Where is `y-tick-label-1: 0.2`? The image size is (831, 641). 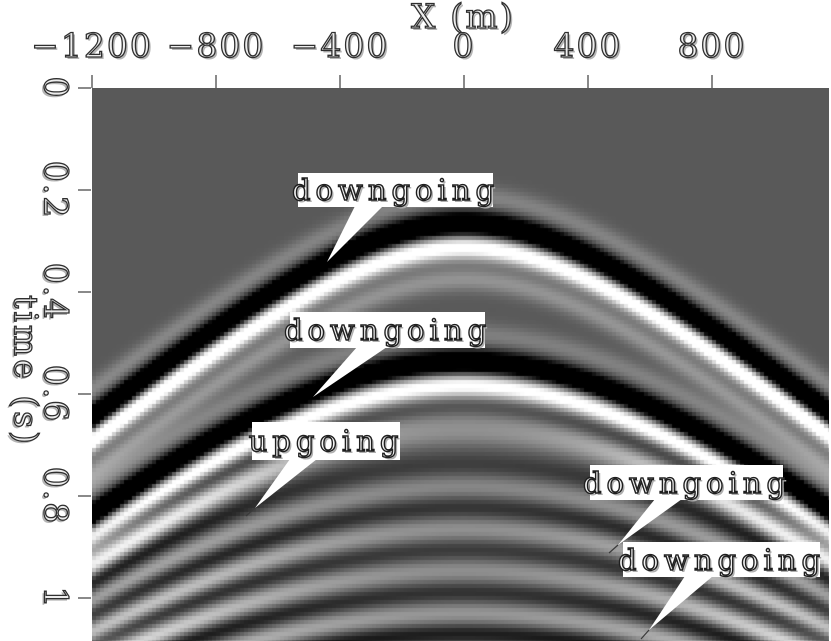
y-tick-label-1: 0.2 is located at coordinates (56, 190).